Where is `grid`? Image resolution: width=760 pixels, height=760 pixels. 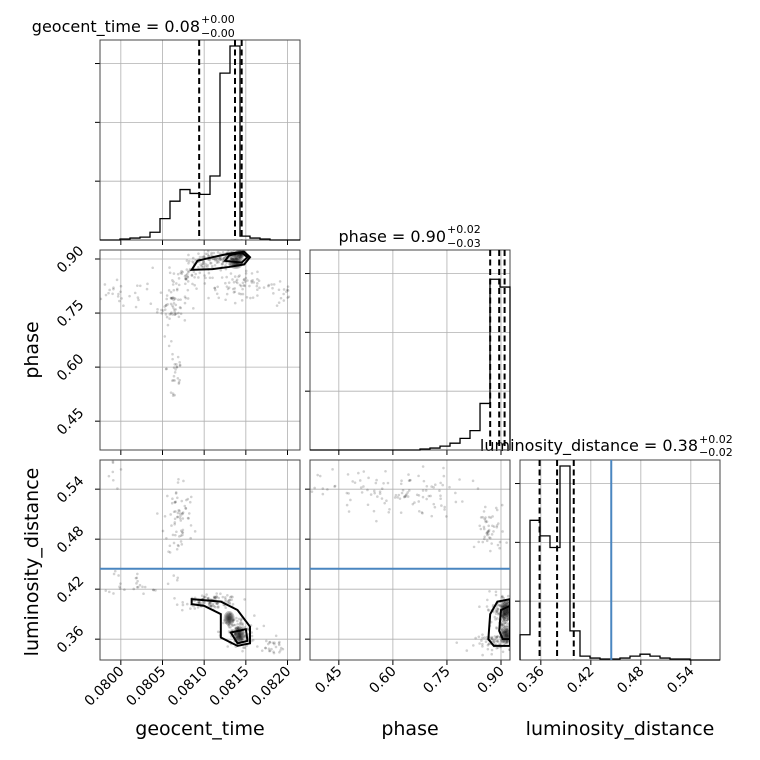 grid is located at coordinates (410, 560).